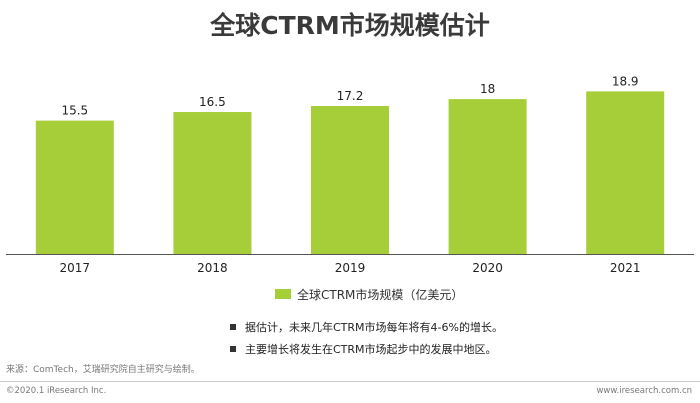  Describe the element at coordinates (74, 111) in the screenshot. I see `data-label-2017: 15.5` at that location.